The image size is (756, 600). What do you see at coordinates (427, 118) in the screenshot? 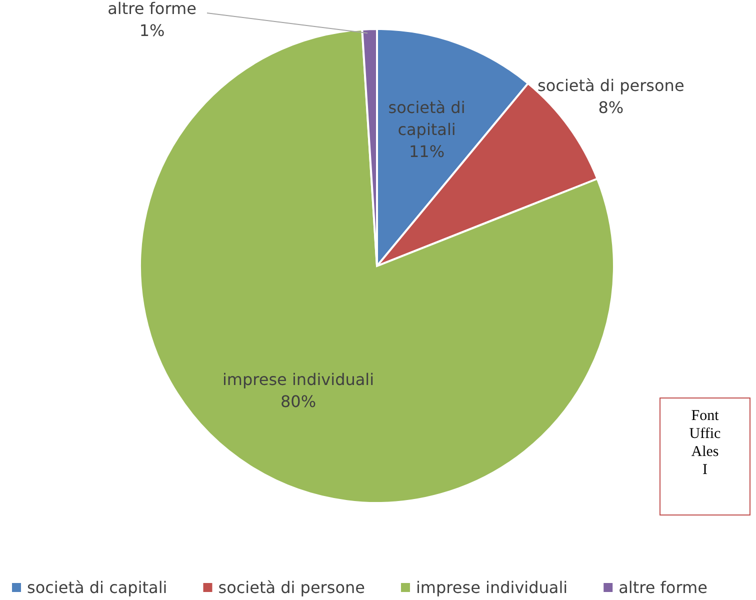
I see `slice-label: società di capitali` at bounding box center [427, 118].